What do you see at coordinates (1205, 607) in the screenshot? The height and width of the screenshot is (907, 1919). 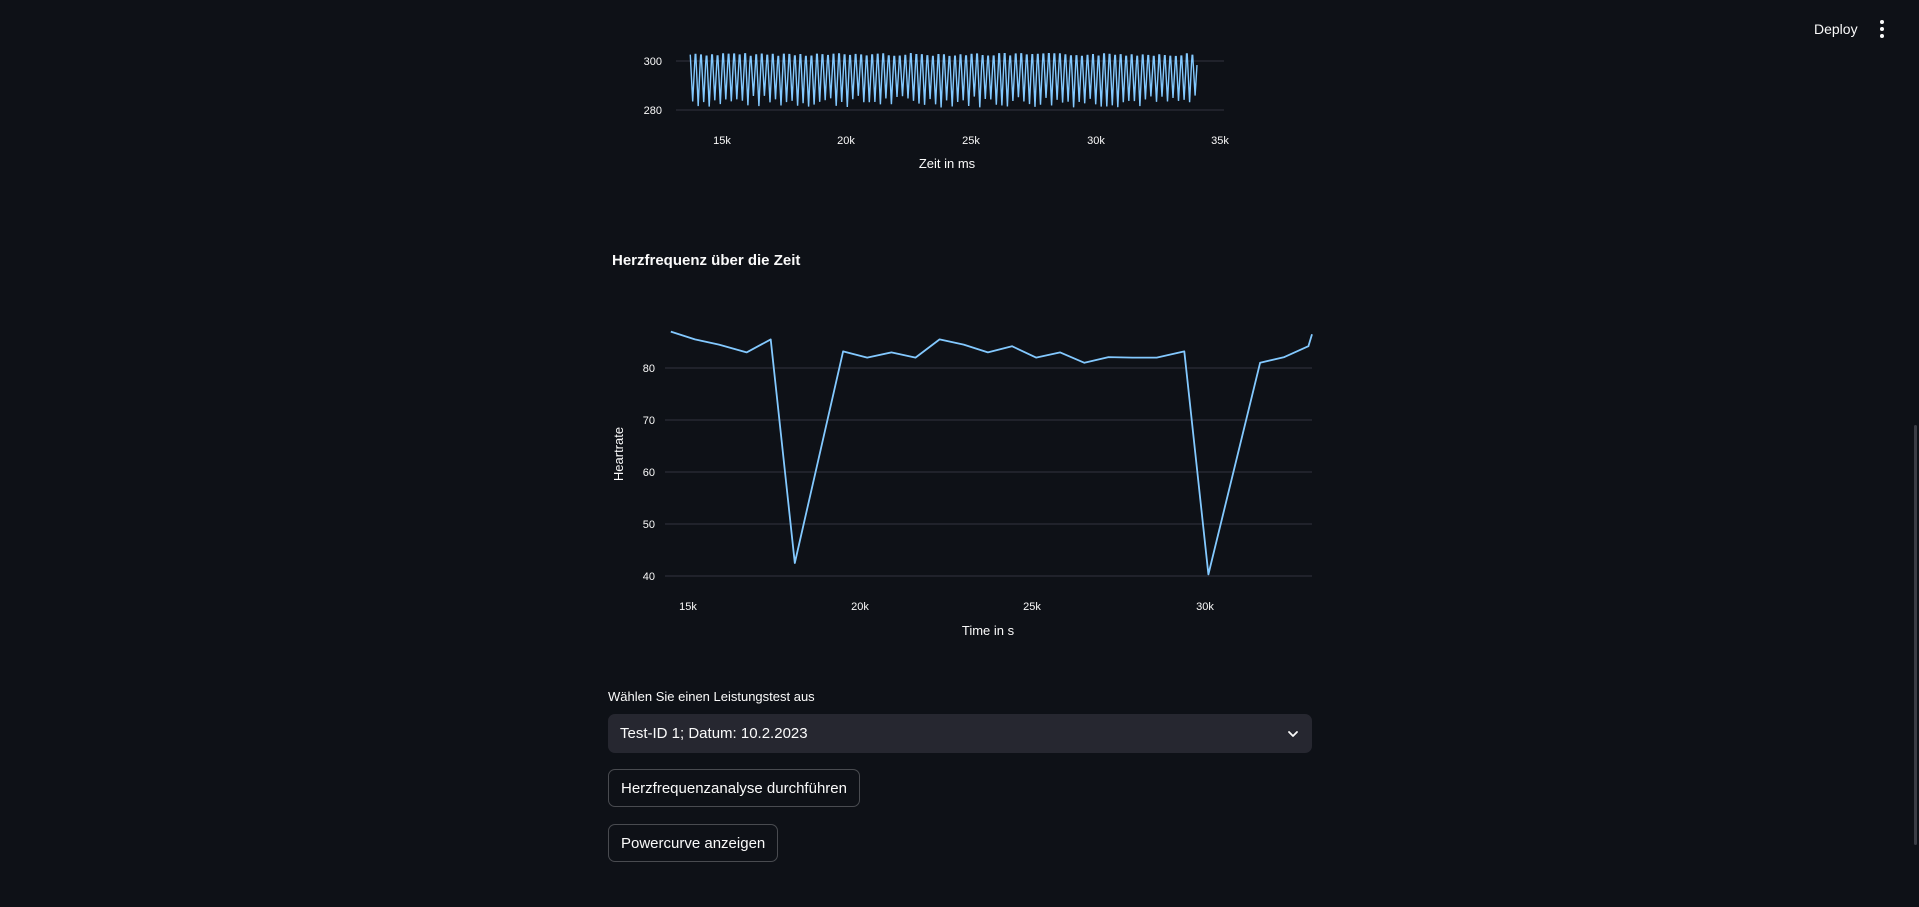 I see `hr-x-tick-30k: 30k` at bounding box center [1205, 607].